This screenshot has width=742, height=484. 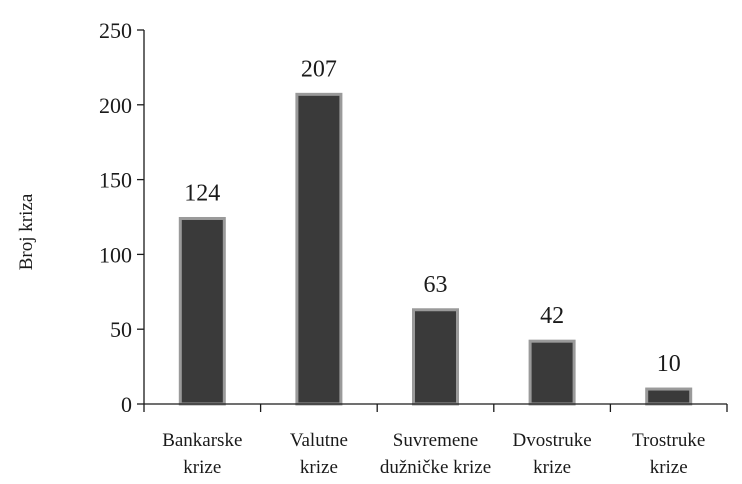 I want to click on x-category-label: Suvremene dužničke krize, so click(x=435, y=454).